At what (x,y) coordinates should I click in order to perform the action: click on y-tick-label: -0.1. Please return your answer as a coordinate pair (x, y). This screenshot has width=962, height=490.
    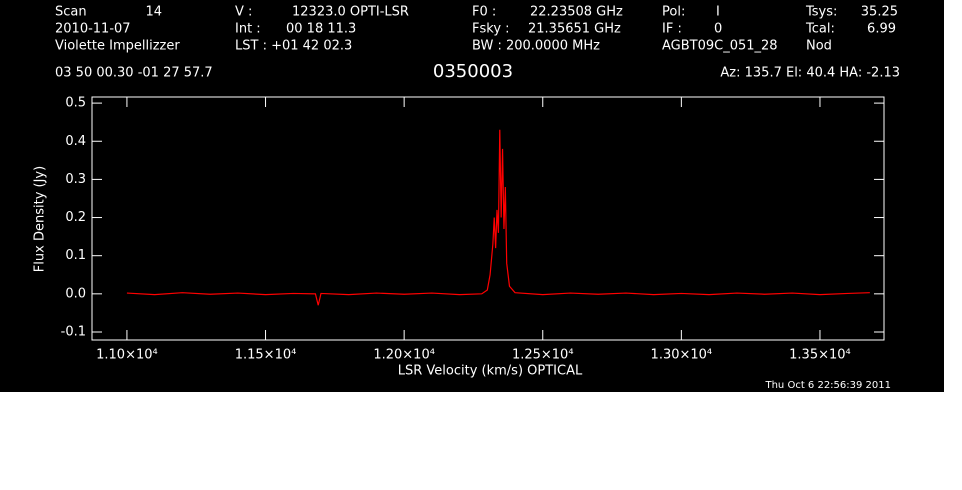
    Looking at the image, I should click on (73, 331).